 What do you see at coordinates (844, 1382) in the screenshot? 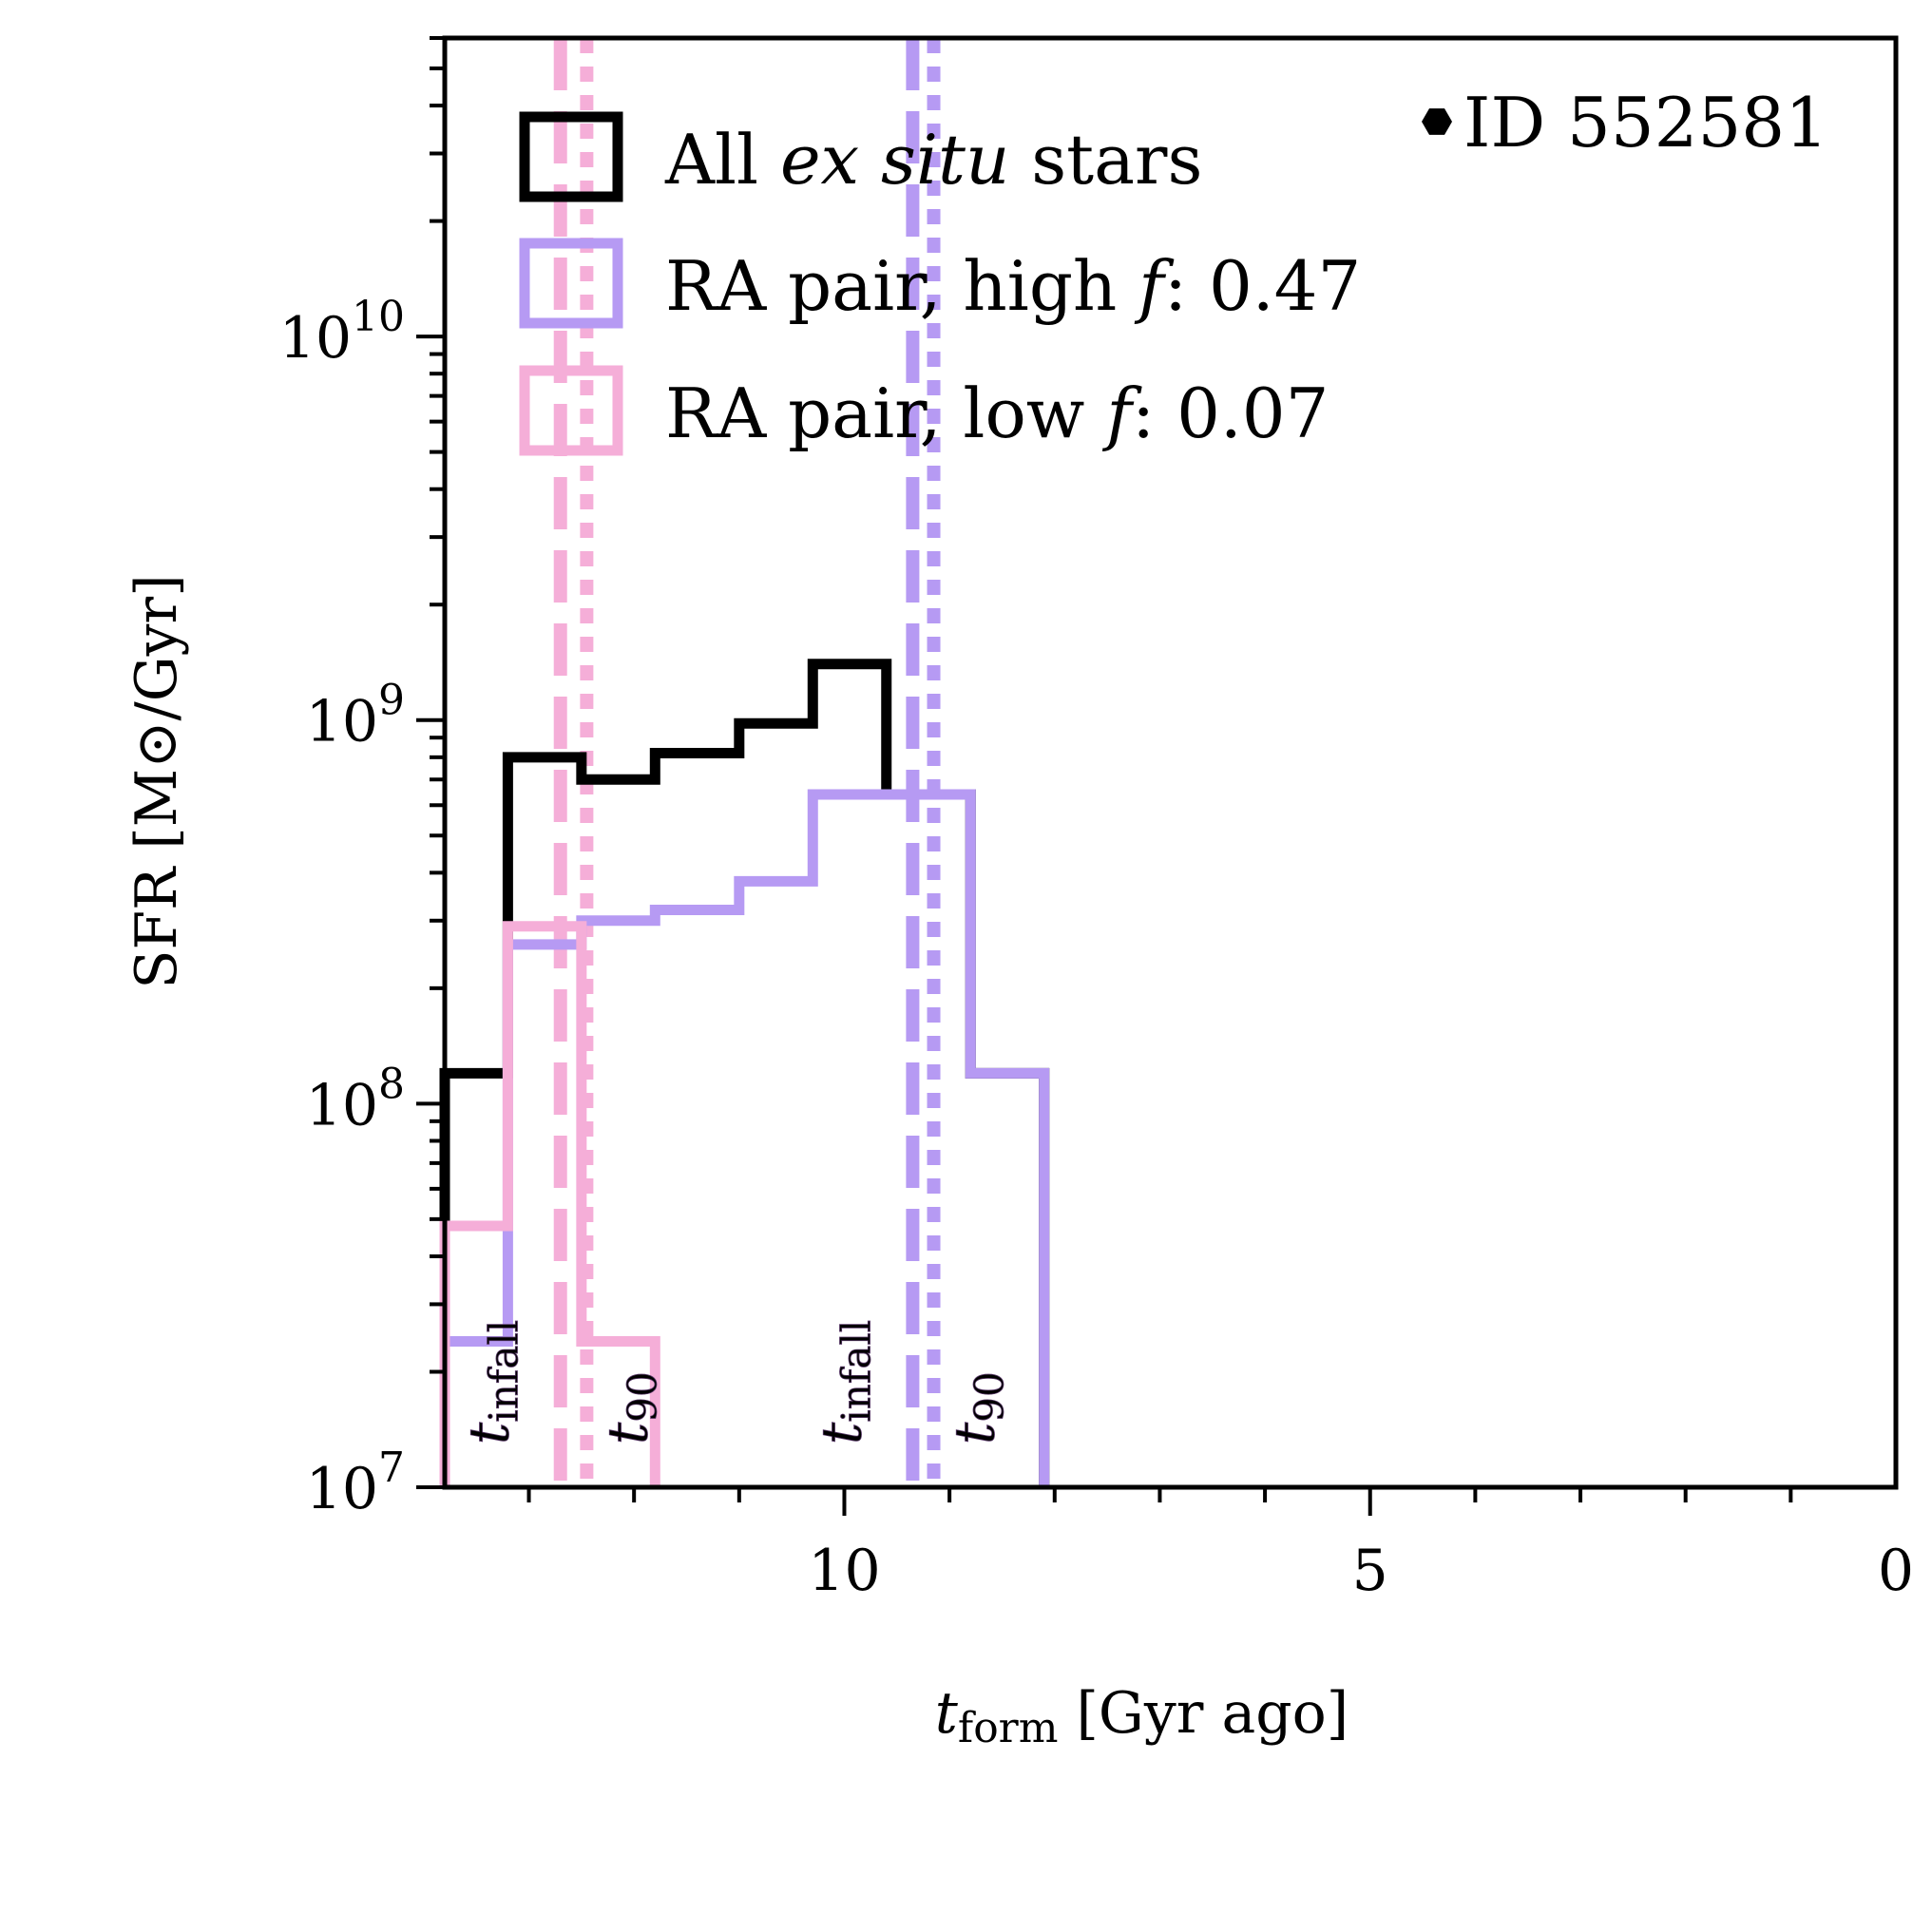
I see `vline-label-high-t-infall: tinfall` at bounding box center [844, 1382].